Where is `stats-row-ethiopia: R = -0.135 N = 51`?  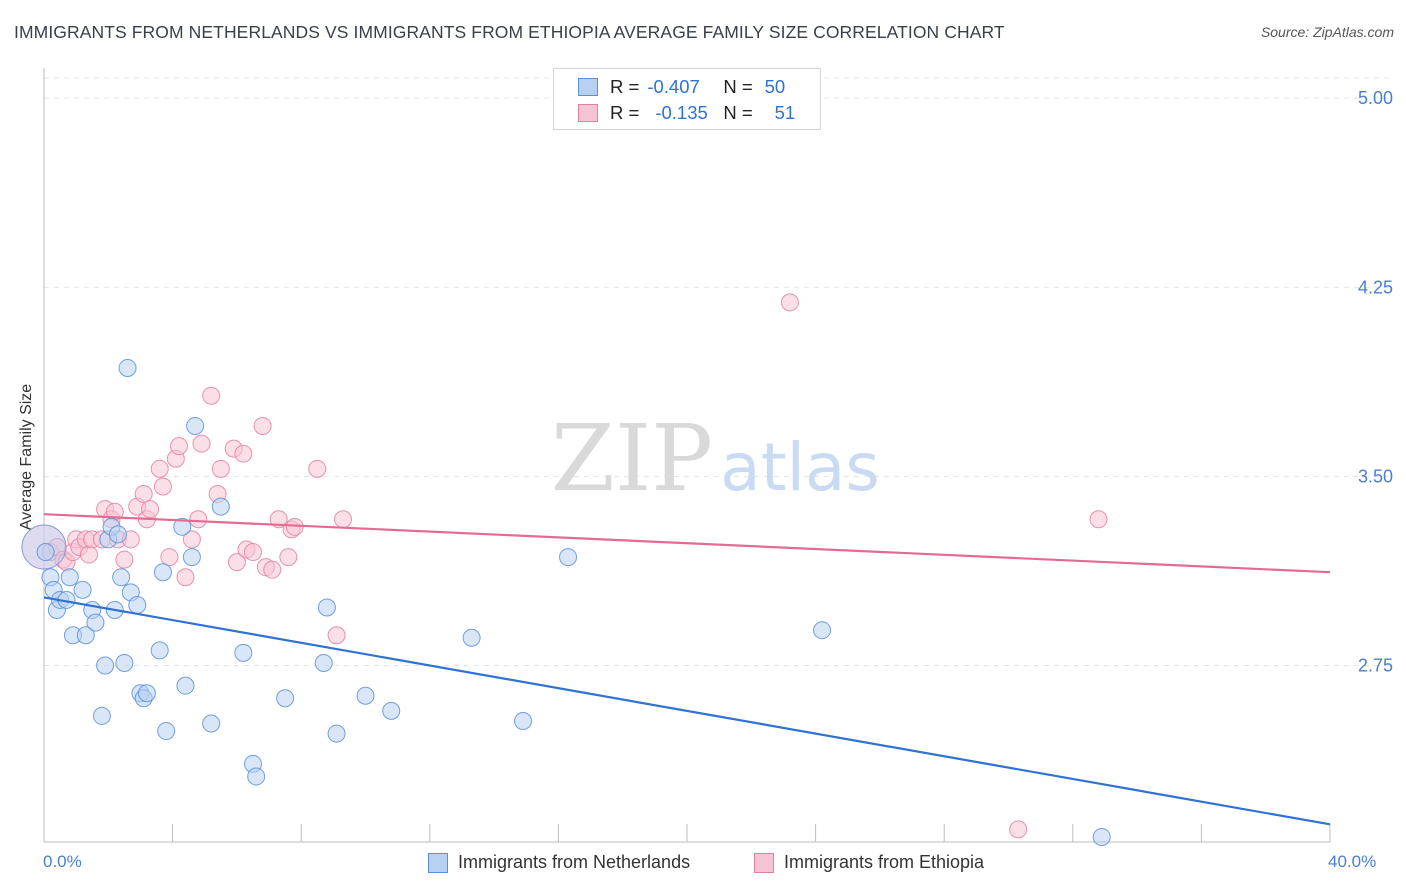 stats-row-ethiopia: R = -0.135 N = 51 is located at coordinates (691, 113).